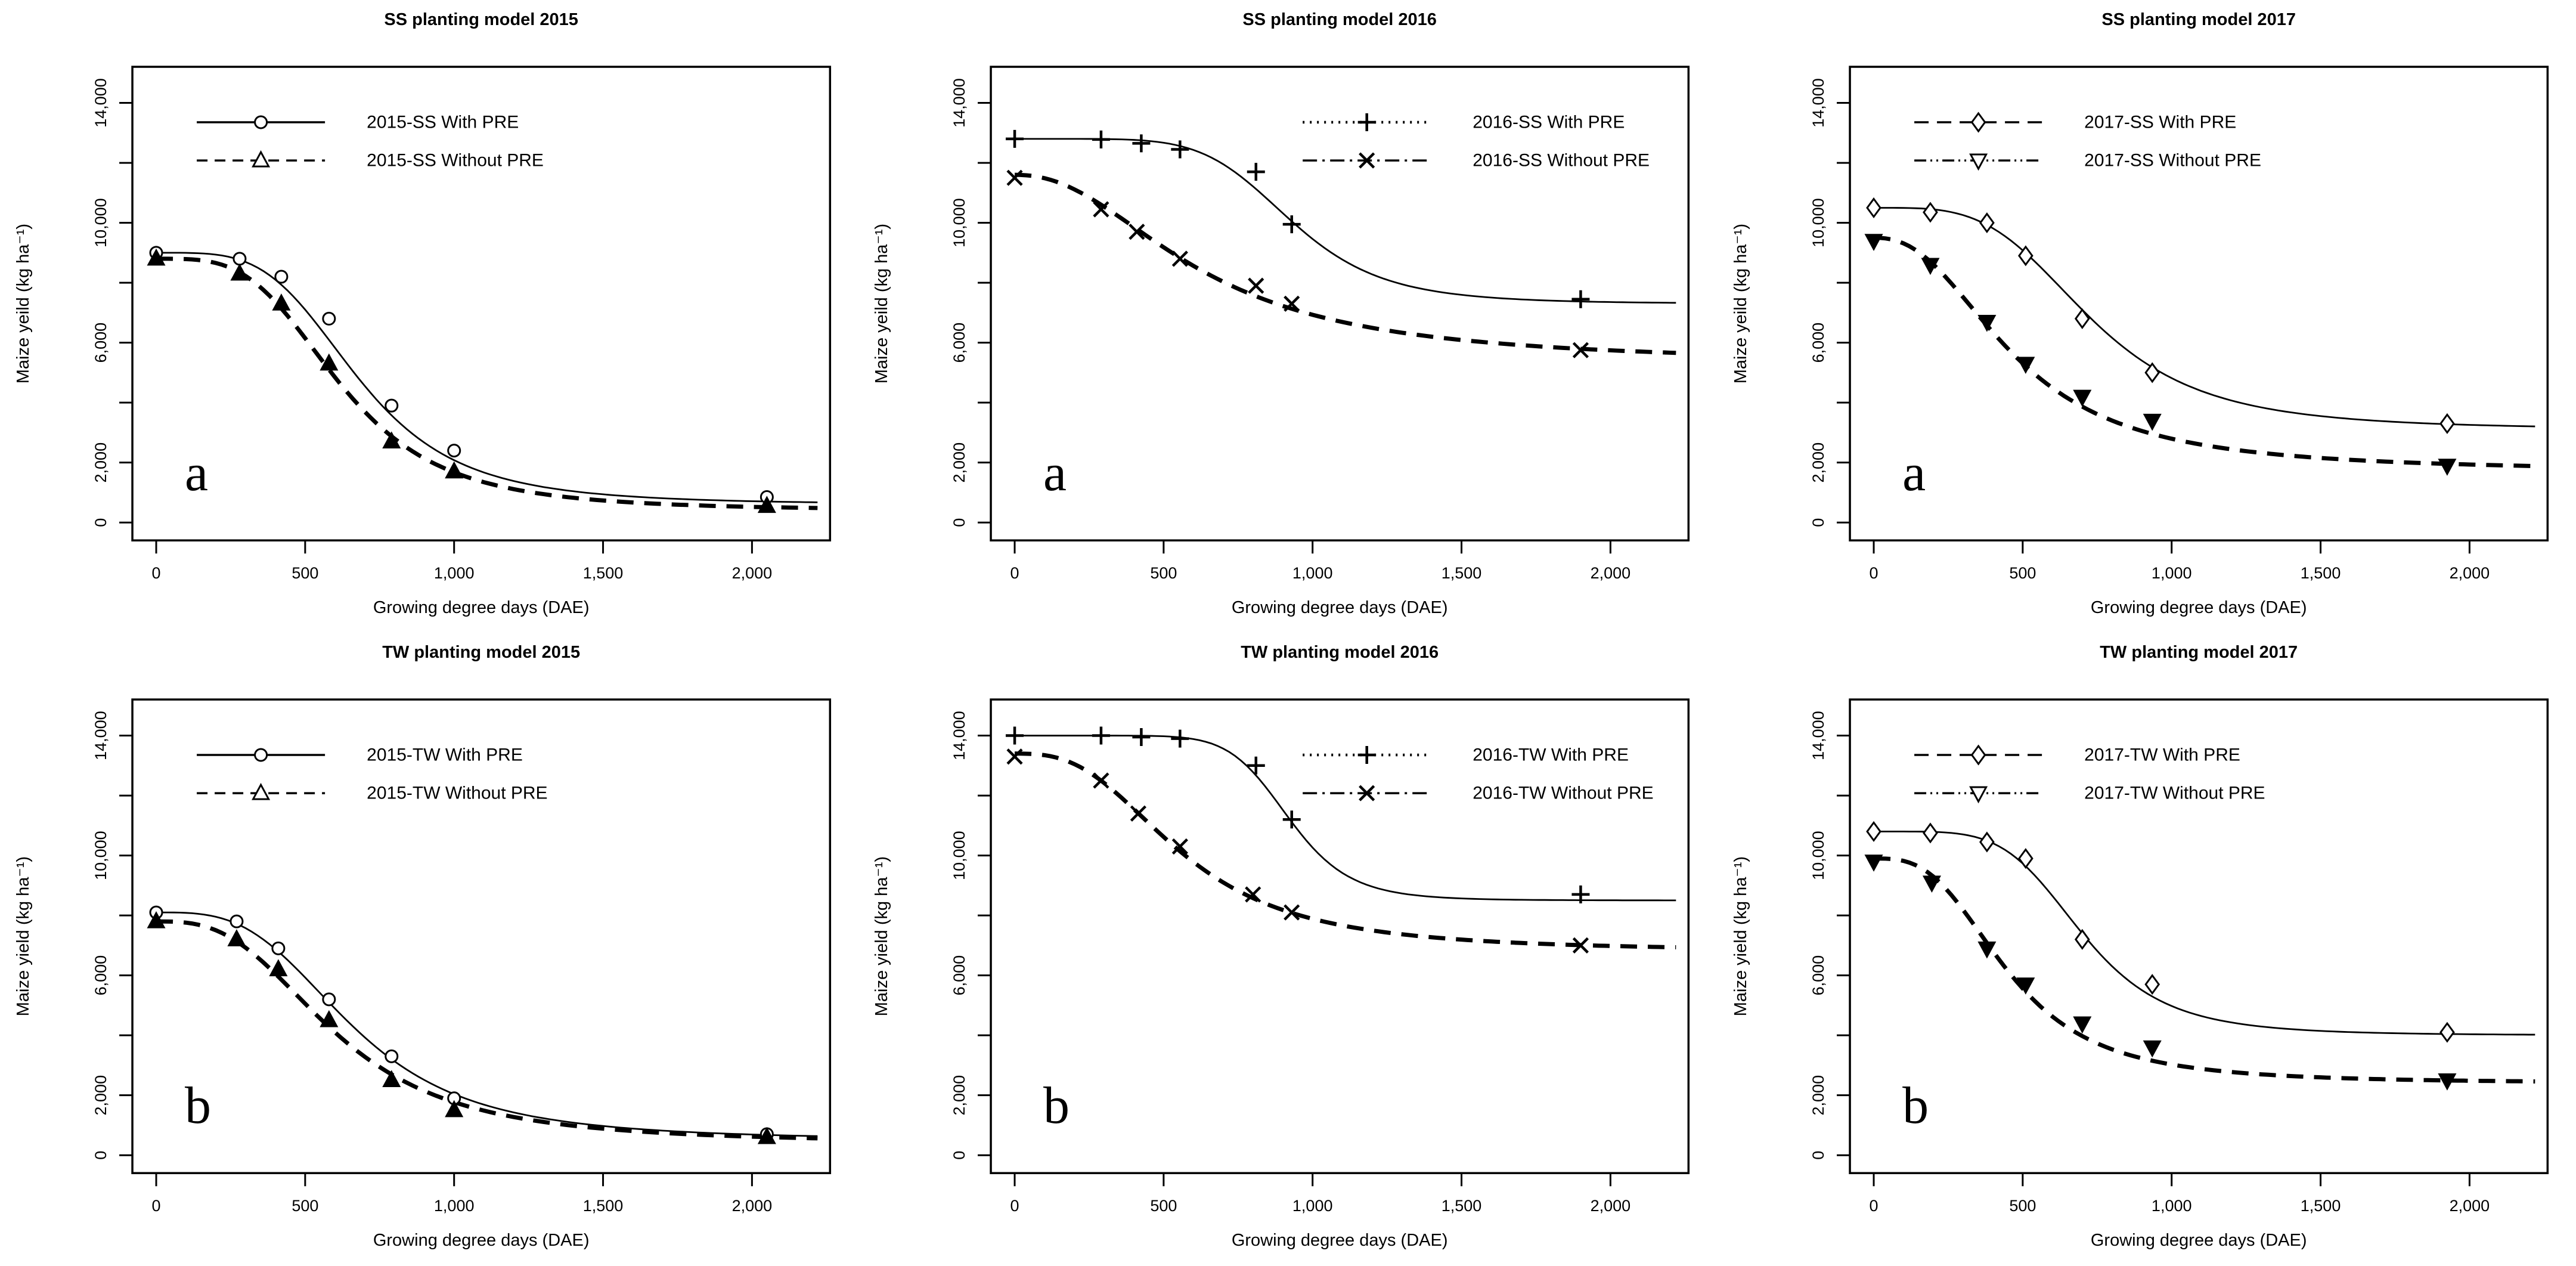  I want to click on legend-label: 2016-TW Without PRE, so click(1563, 793).